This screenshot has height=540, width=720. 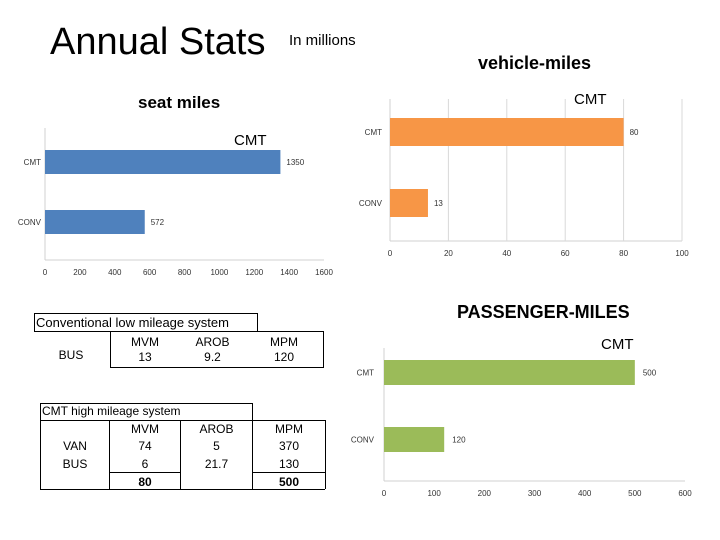 I want to click on data-label: 80, so click(x=634, y=132).